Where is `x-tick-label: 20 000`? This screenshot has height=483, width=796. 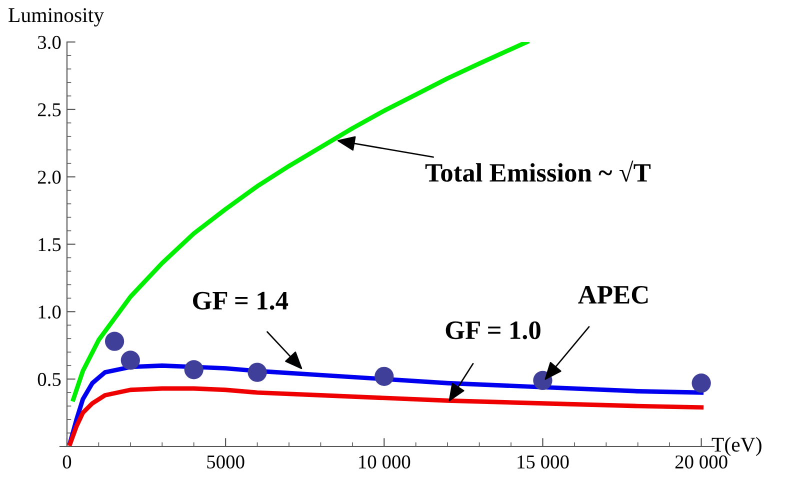
x-tick-label: 20 000 is located at coordinates (701, 462).